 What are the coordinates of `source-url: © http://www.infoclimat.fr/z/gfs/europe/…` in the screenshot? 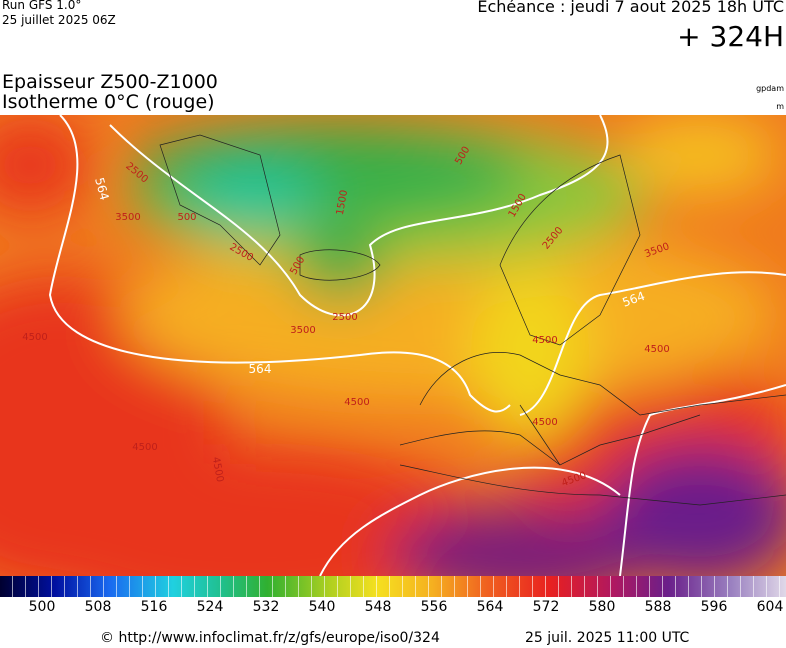 It's located at (270, 638).